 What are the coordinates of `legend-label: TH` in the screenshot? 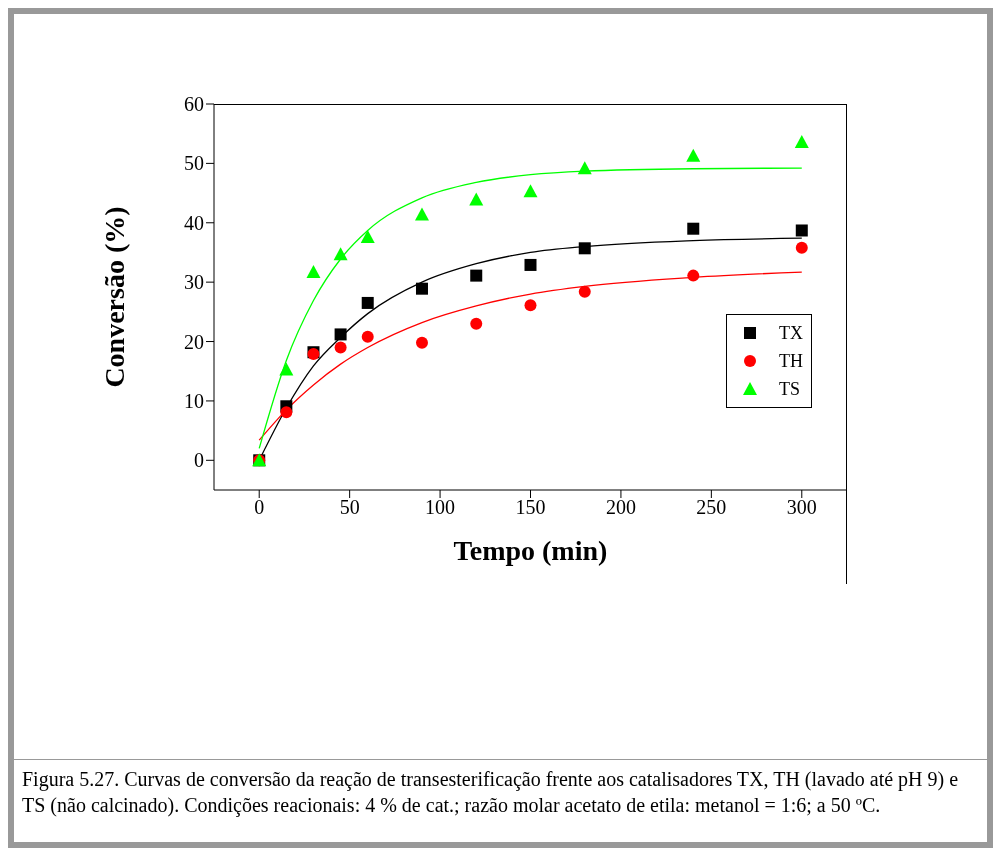 It's located at (791, 361).